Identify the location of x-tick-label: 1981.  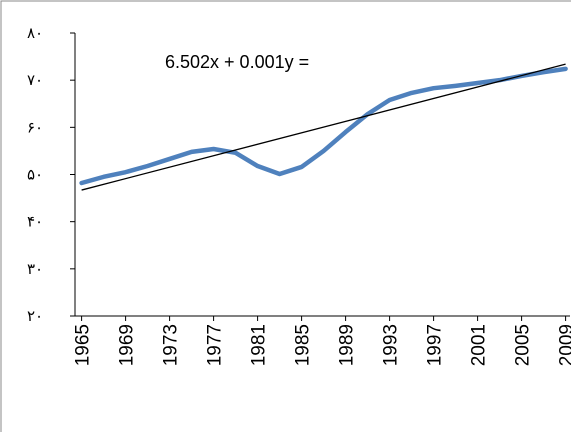
(259, 345).